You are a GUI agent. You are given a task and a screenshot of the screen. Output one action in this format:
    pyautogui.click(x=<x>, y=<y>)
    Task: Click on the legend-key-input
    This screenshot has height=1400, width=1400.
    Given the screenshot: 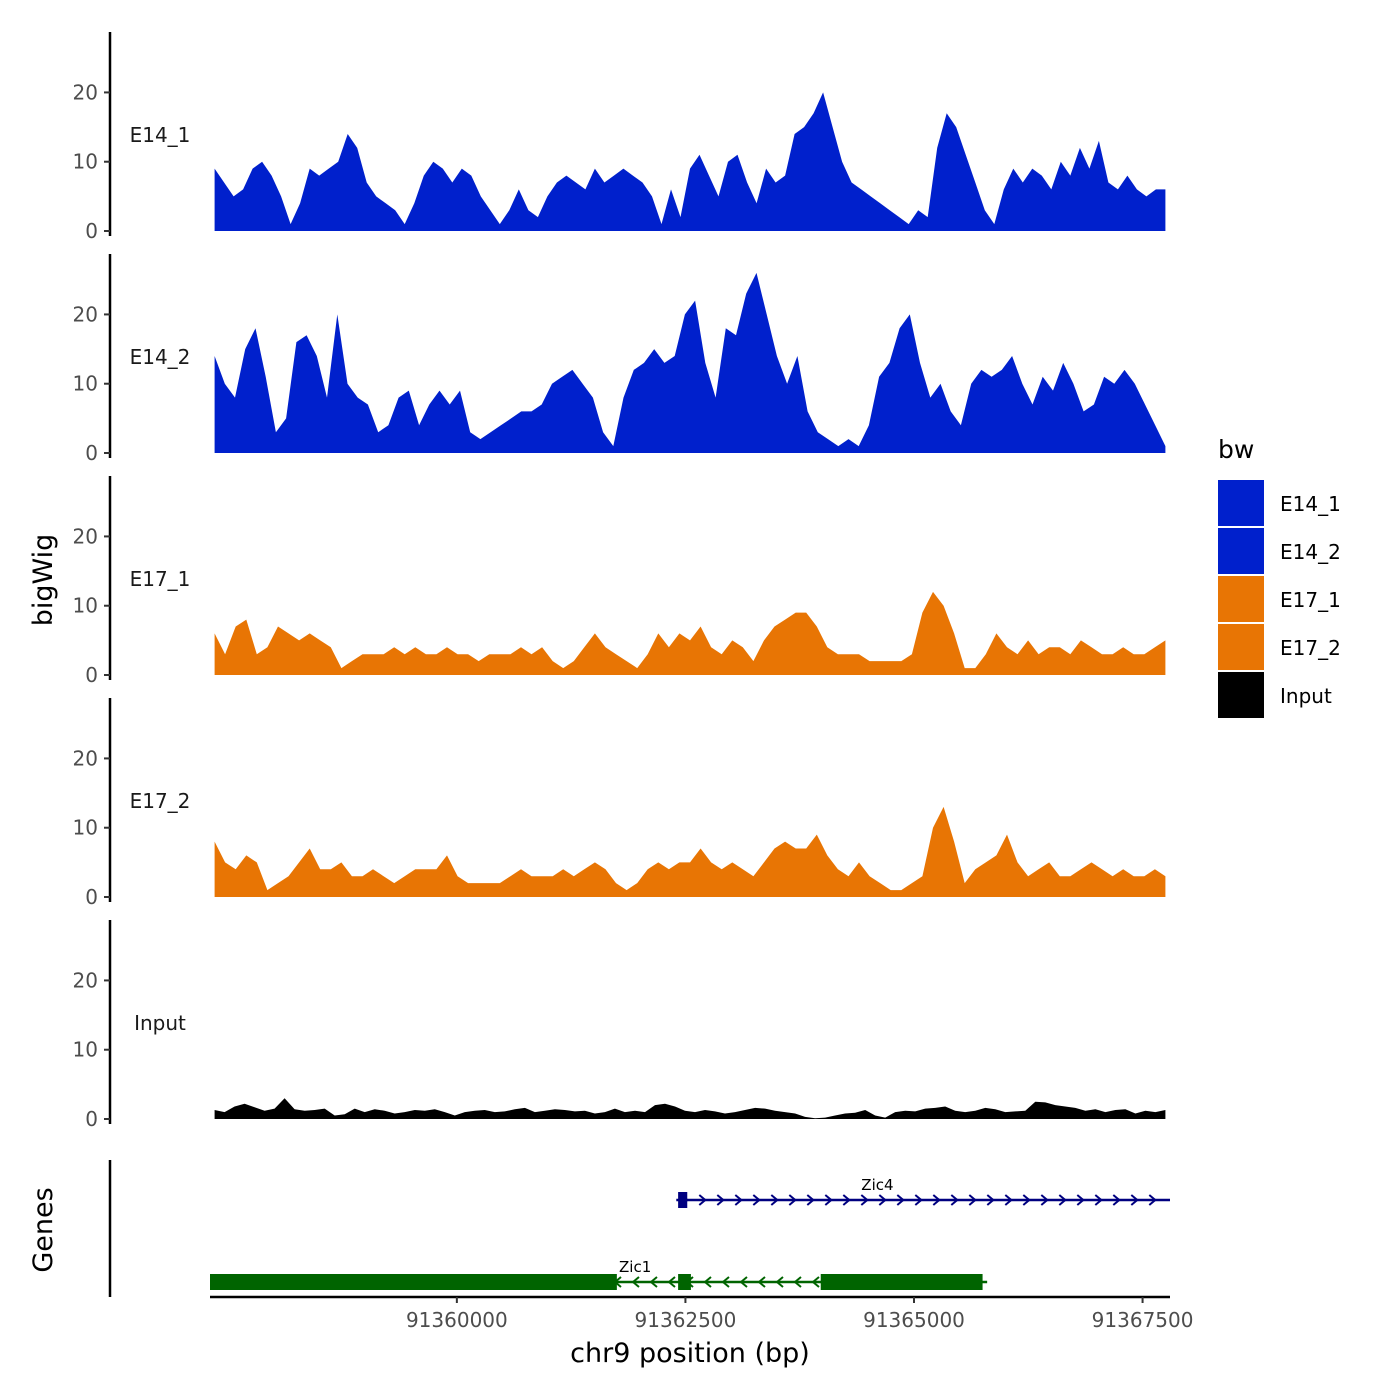 What is the action you would take?
    pyautogui.click(x=1241, y=695)
    